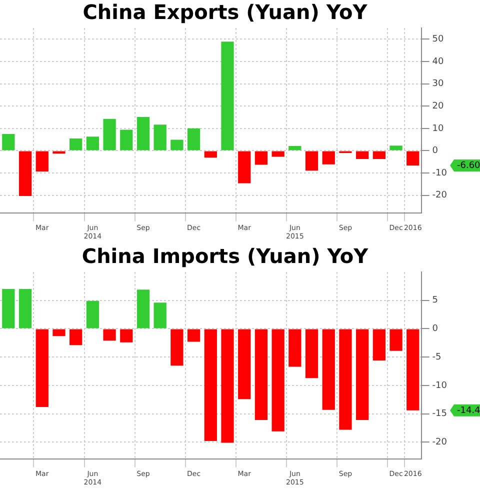 The image size is (480, 493). I want to click on y-tick-label: 40, so click(438, 61).